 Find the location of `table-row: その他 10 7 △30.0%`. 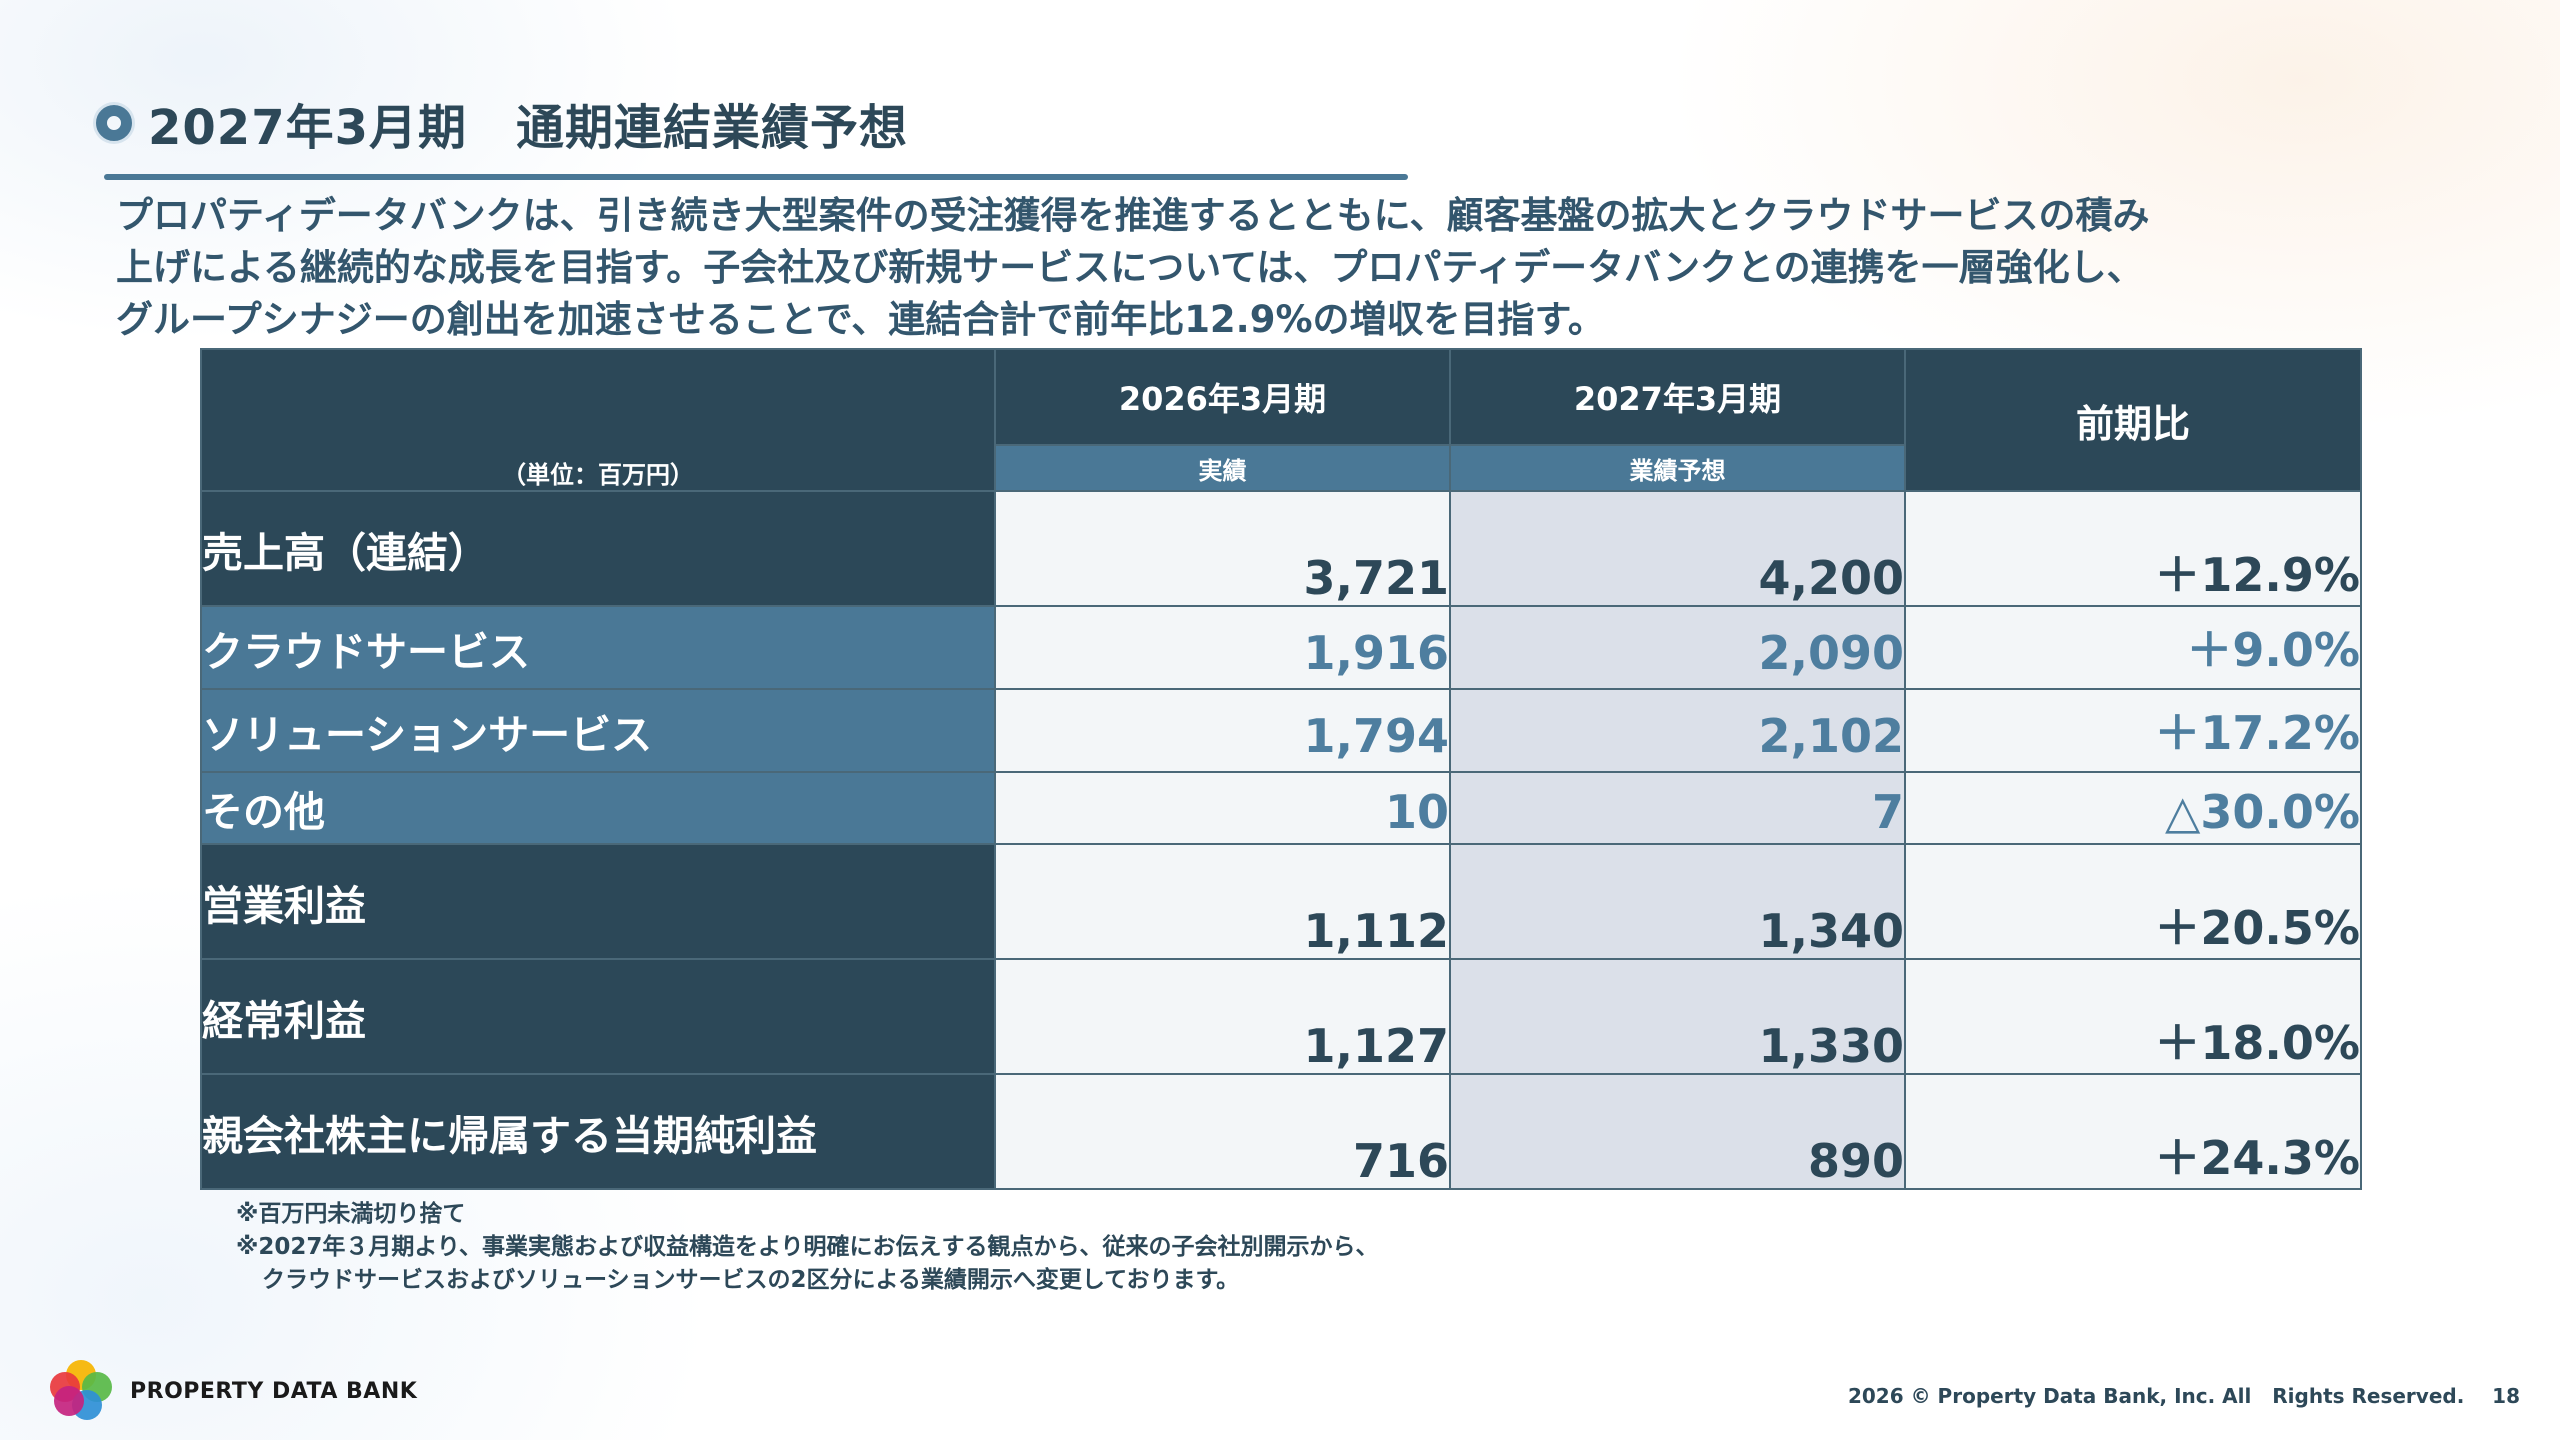

table-row: その他 10 7 △30.0% is located at coordinates (1281, 808).